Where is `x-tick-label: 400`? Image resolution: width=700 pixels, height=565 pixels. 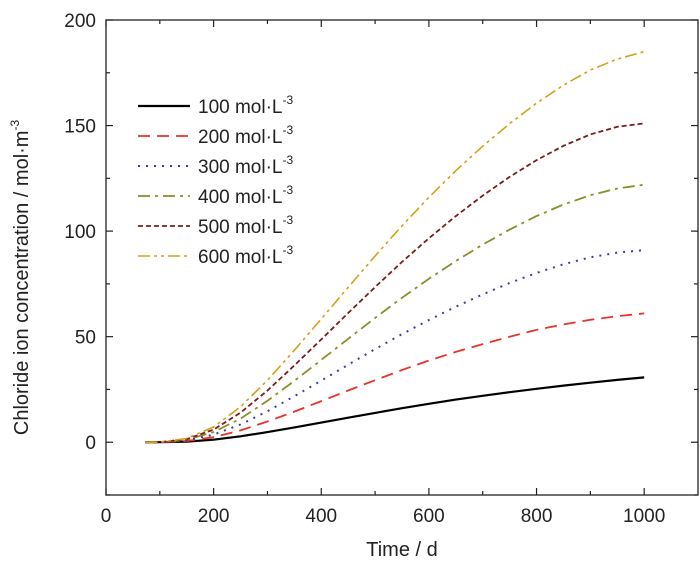 x-tick-label: 400 is located at coordinates (321, 516).